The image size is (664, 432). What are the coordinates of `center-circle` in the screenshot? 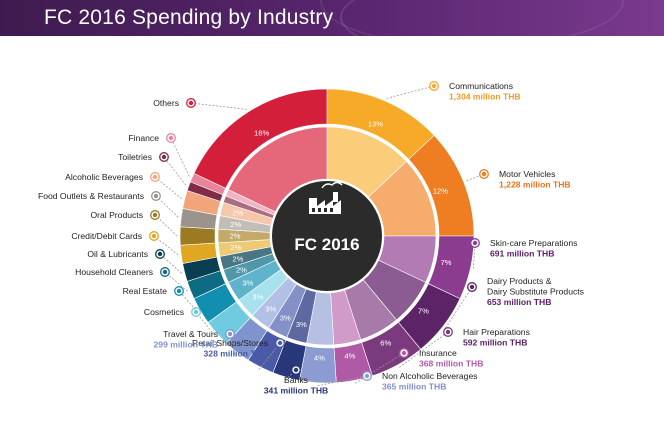 It's located at (327, 236).